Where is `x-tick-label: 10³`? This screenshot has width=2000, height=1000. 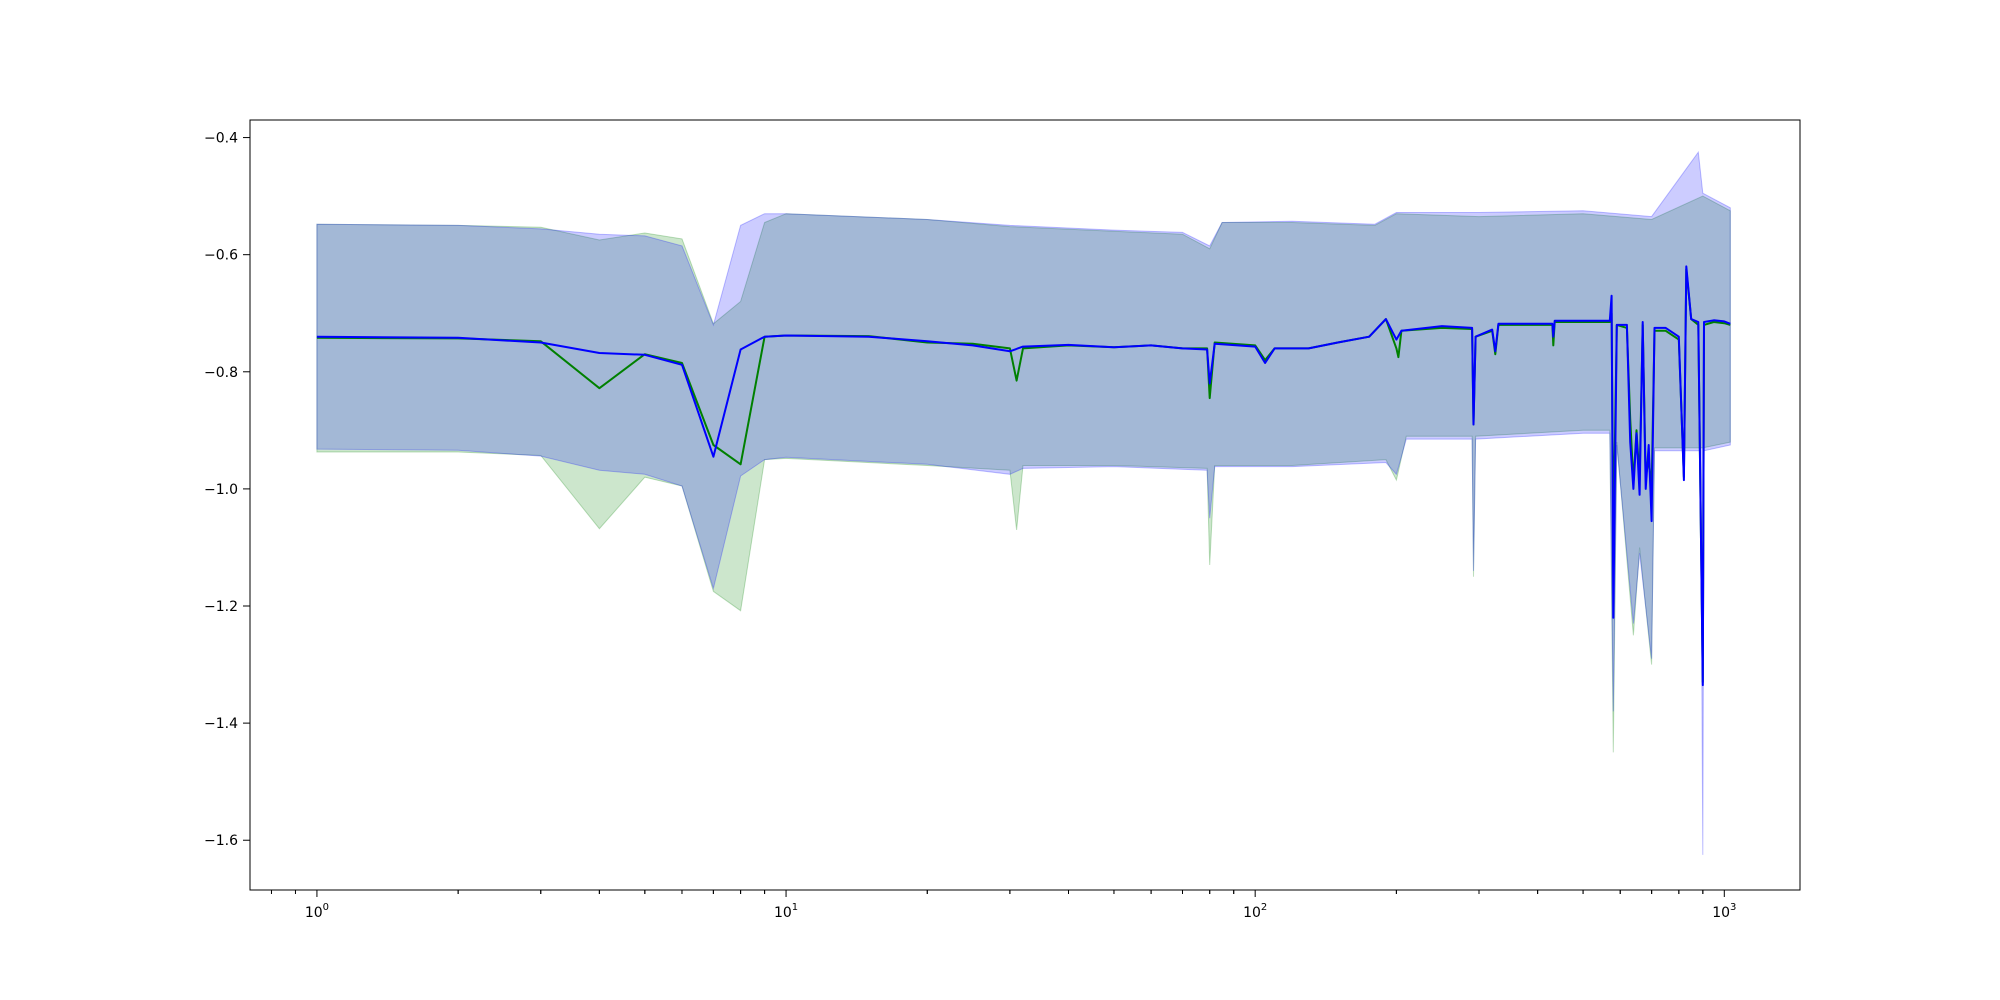 x-tick-label: 10³ is located at coordinates (1724, 911).